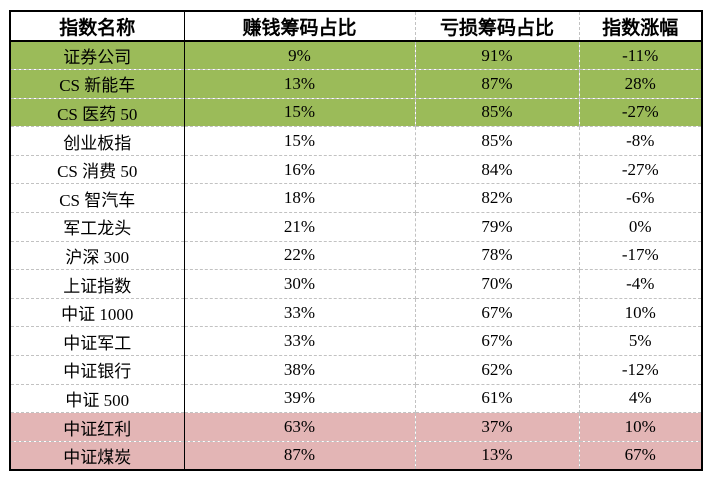  Describe the element at coordinates (97, 141) in the screenshot. I see `cell-name: 创业板指` at that location.